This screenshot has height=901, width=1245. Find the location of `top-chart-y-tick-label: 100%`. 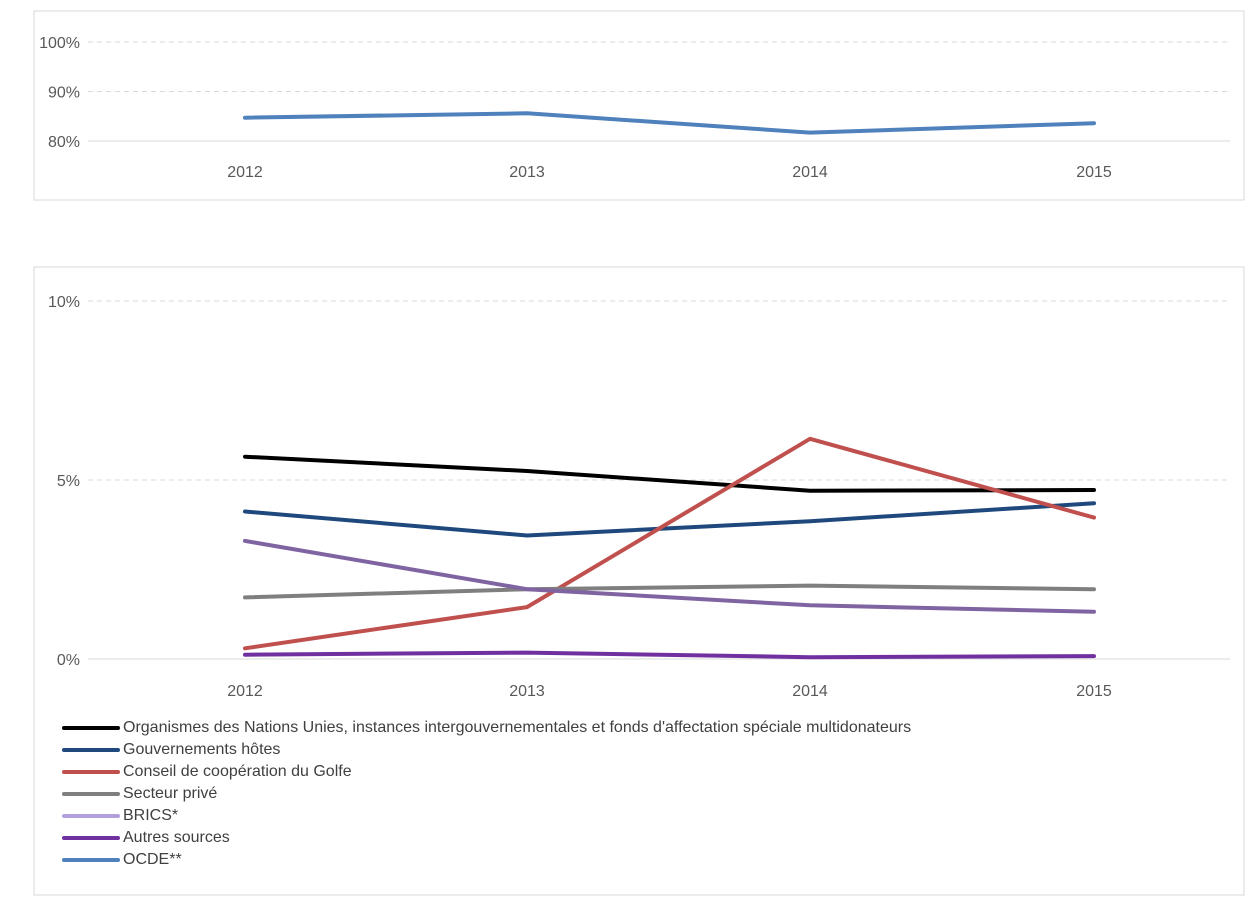

top-chart-y-tick-label: 100% is located at coordinates (59, 43).